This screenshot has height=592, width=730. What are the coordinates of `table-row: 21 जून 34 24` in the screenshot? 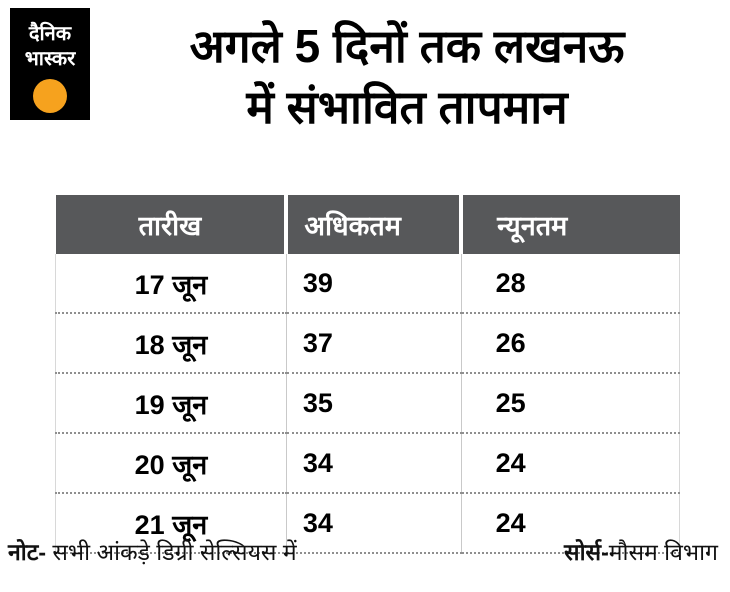 It's located at (368, 523).